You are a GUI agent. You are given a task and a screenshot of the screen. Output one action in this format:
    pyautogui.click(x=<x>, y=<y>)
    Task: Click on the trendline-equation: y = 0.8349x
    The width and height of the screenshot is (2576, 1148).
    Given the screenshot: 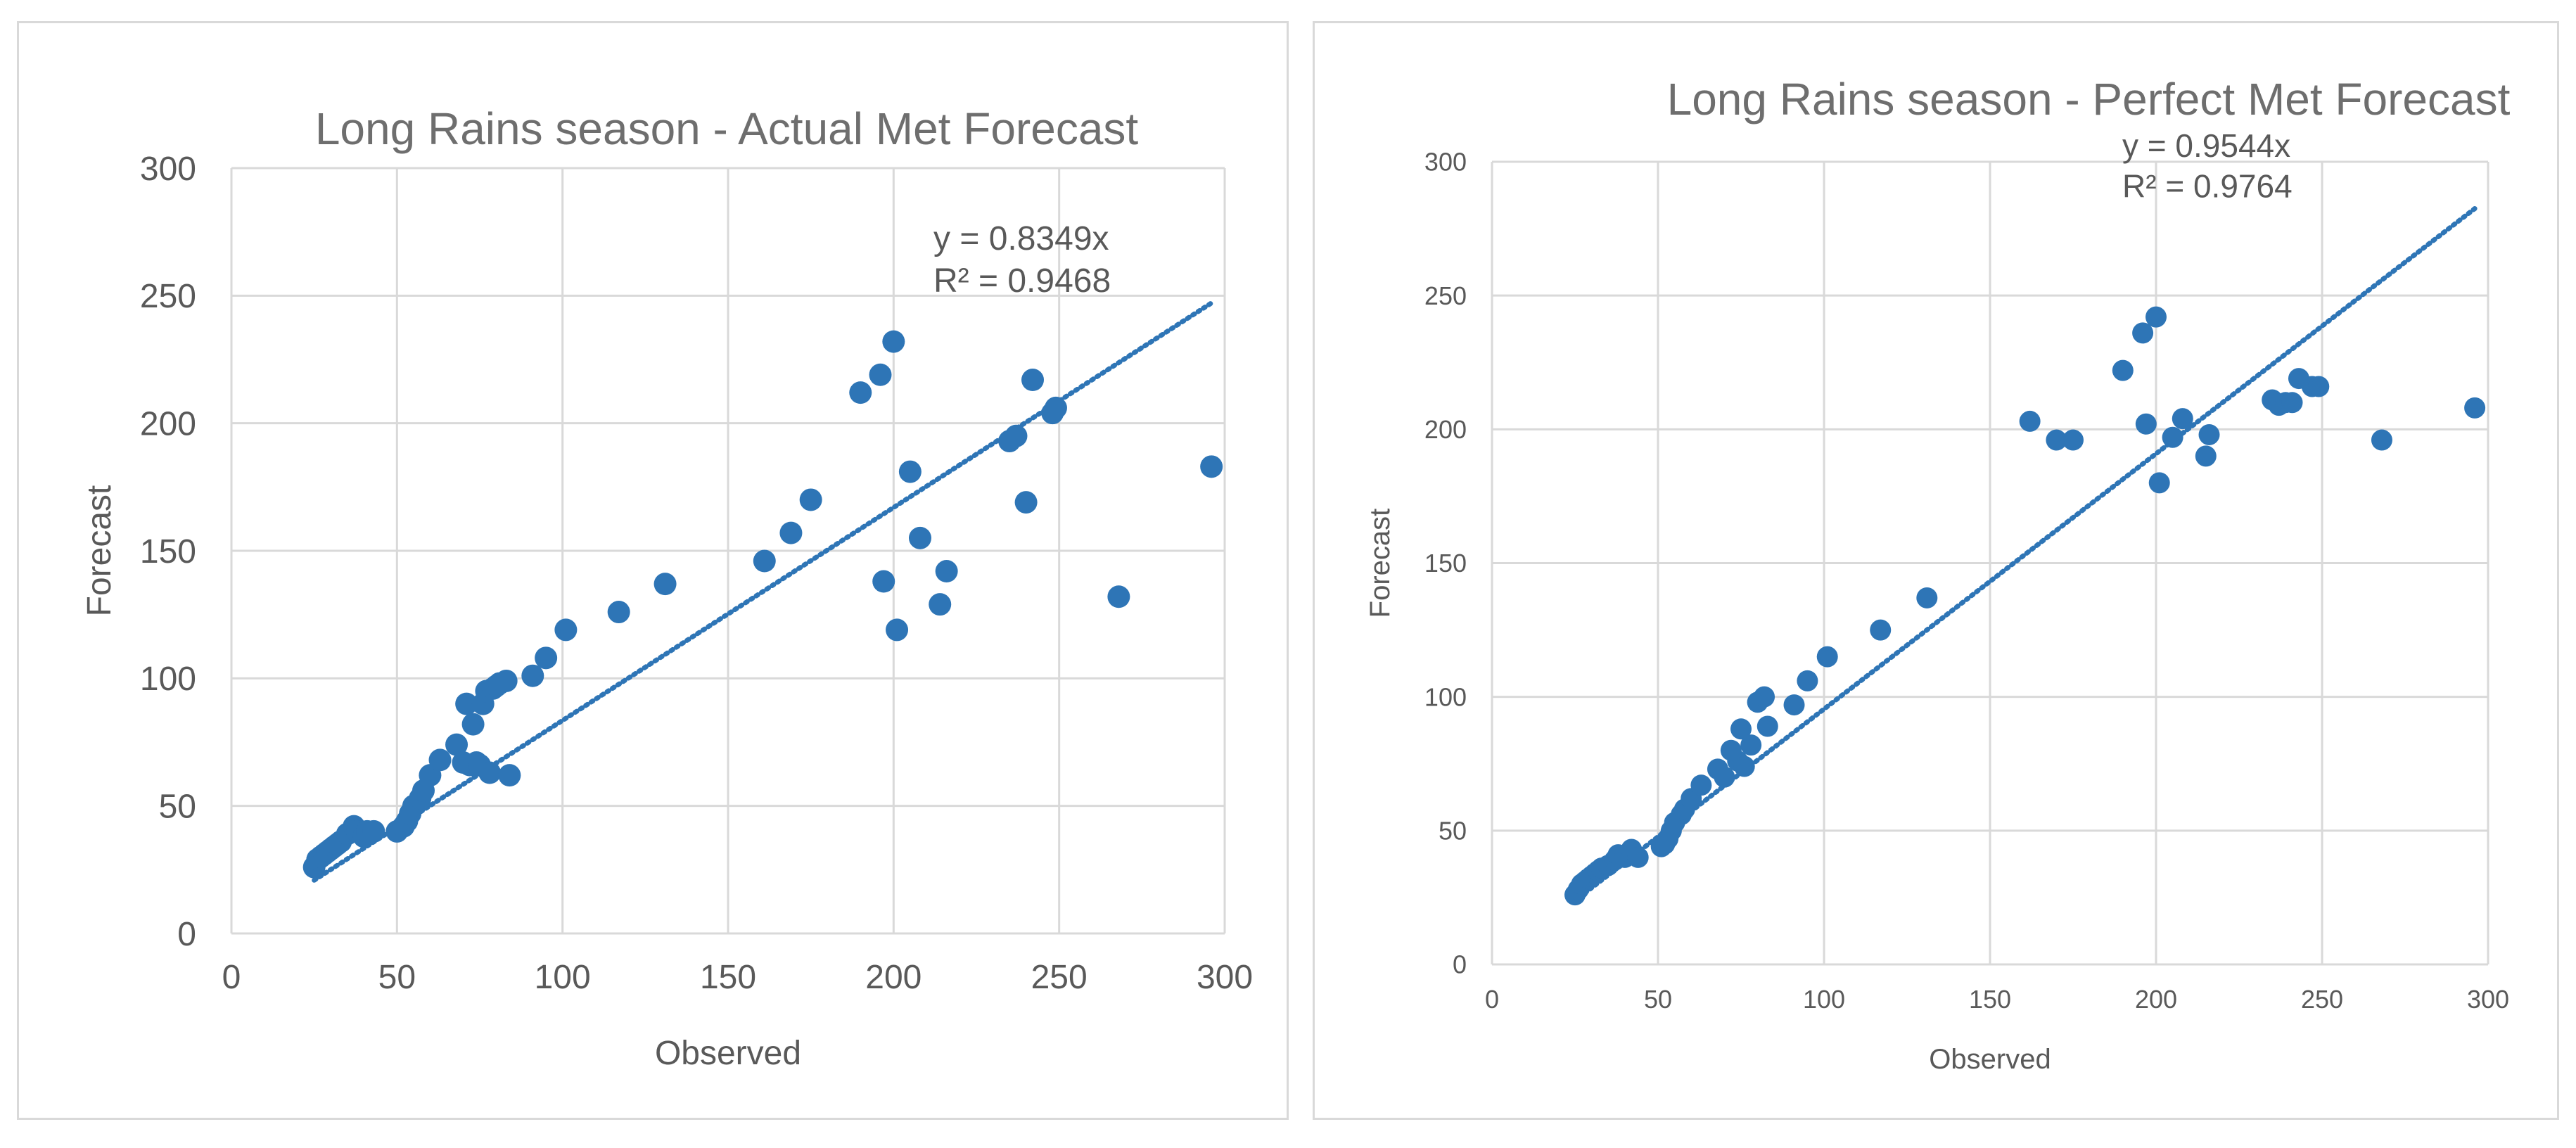 What is the action you would take?
    pyautogui.click(x=1021, y=239)
    